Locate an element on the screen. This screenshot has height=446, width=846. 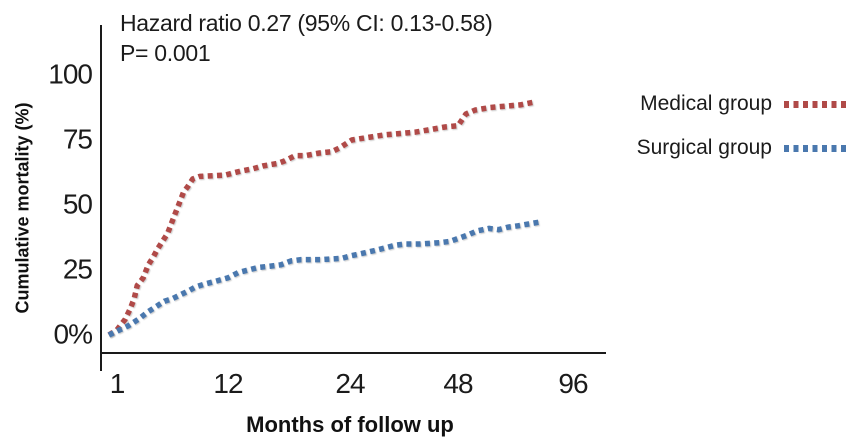
legend-item-medical-group: Medical group is located at coordinates (722, 104).